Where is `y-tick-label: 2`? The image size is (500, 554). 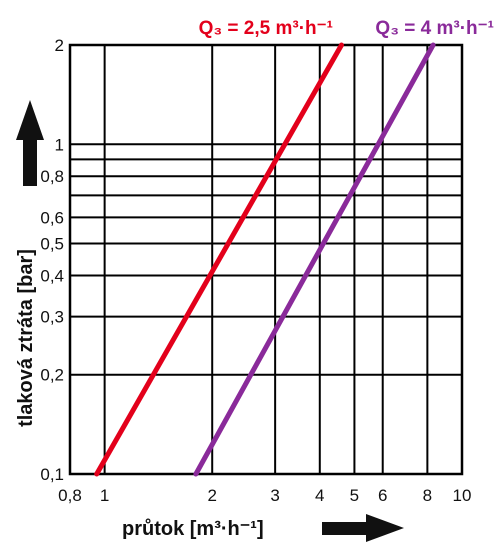 y-tick-label: 2 is located at coordinates (59, 45).